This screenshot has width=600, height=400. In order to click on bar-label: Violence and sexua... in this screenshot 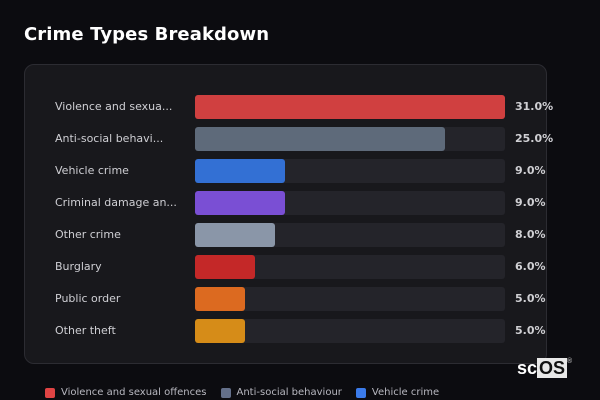, I will do `click(114, 106)`.